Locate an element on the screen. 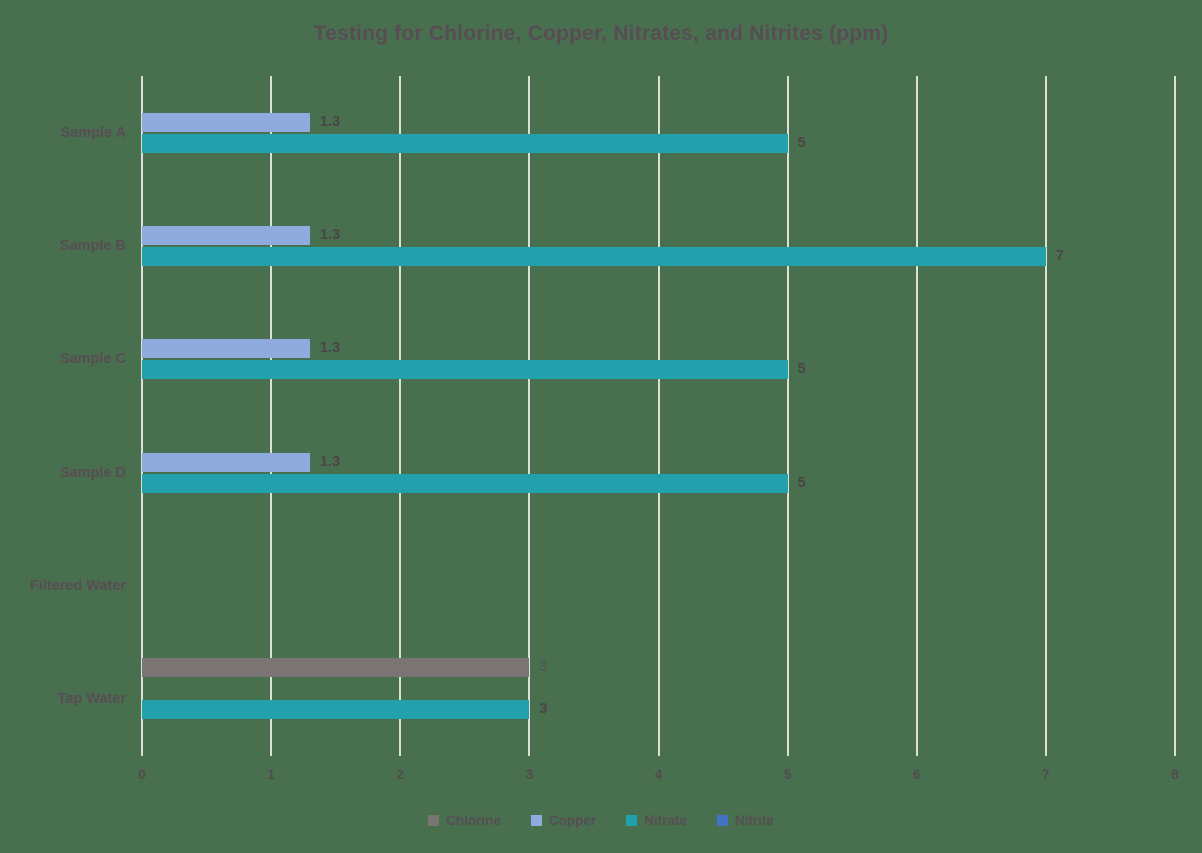 This screenshot has width=1202, height=853. x-tick-label: 1 is located at coordinates (271, 774).